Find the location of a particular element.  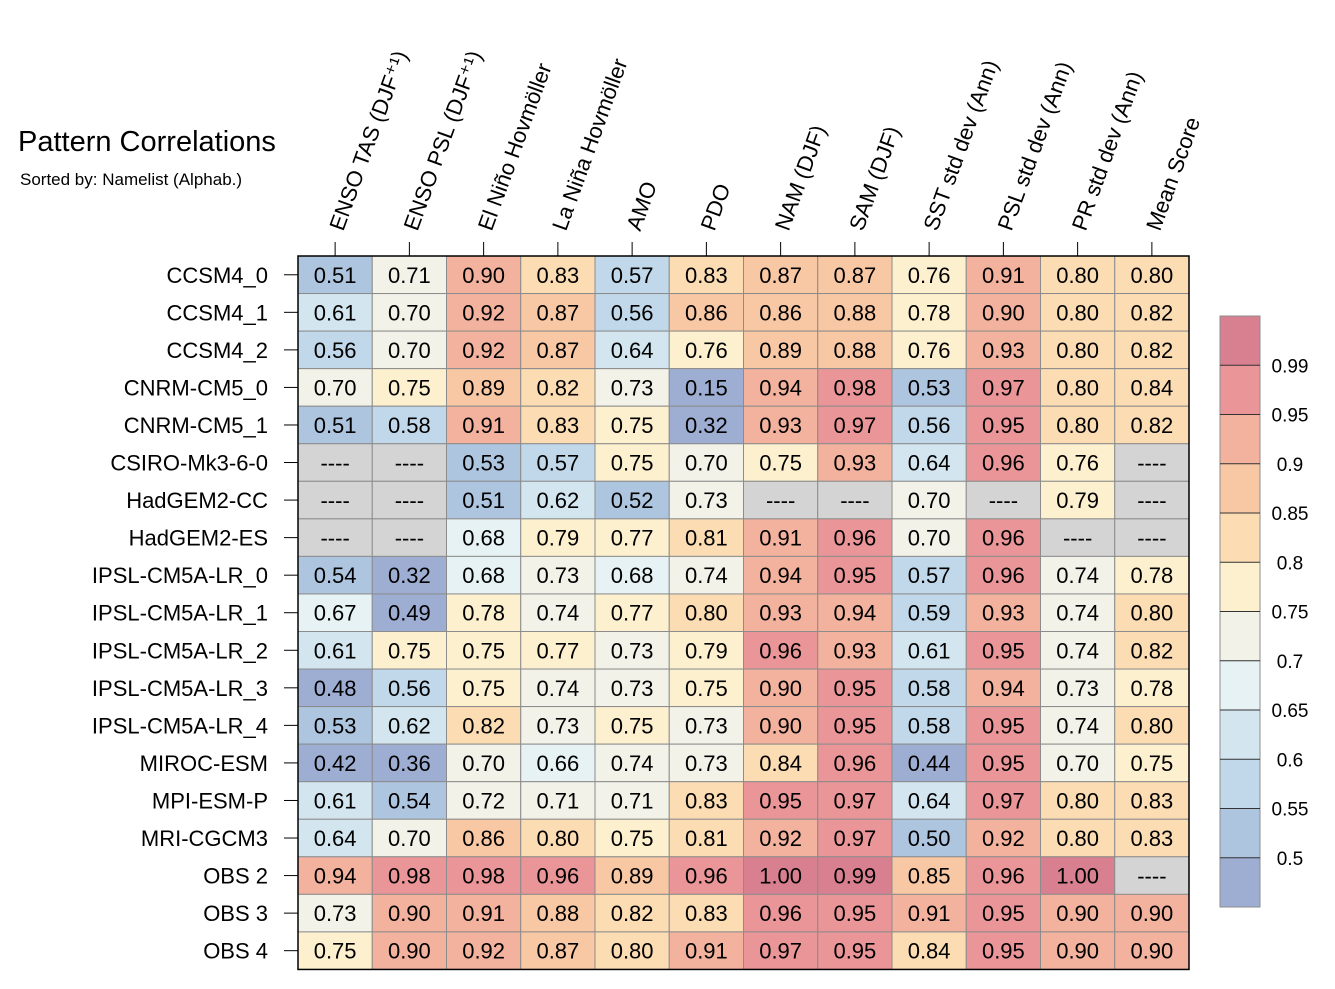

cell-value: 0.75 is located at coordinates (632, 463).